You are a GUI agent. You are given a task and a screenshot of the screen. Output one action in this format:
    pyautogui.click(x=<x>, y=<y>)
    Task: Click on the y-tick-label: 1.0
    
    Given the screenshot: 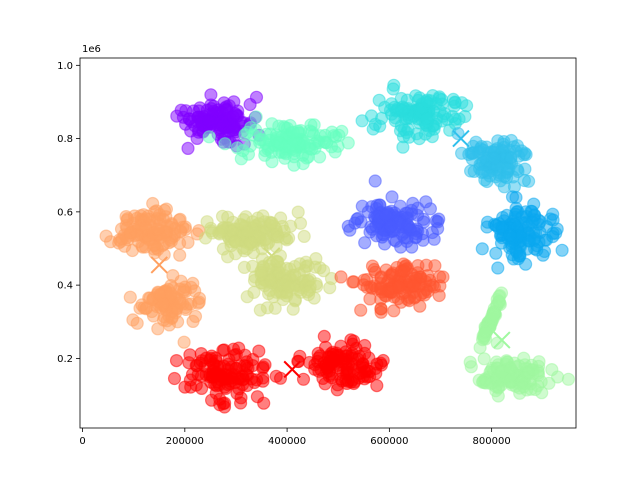 What is the action you would take?
    pyautogui.click(x=65, y=66)
    